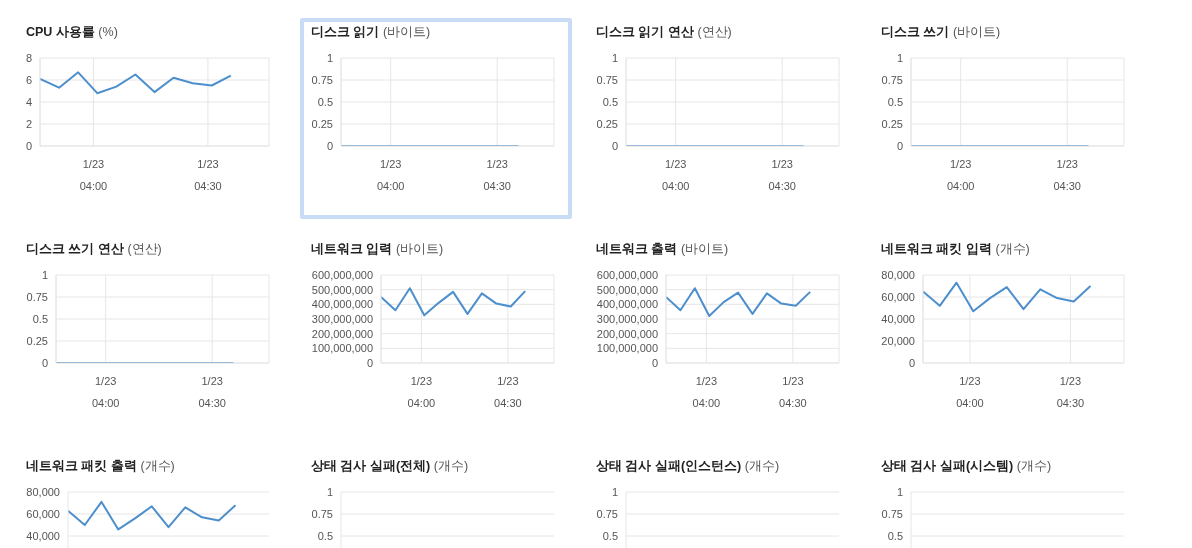 The height and width of the screenshot is (548, 1192). I want to click on chart-title: 상태 검사 실패(시스템) (개수), so click(966, 466).